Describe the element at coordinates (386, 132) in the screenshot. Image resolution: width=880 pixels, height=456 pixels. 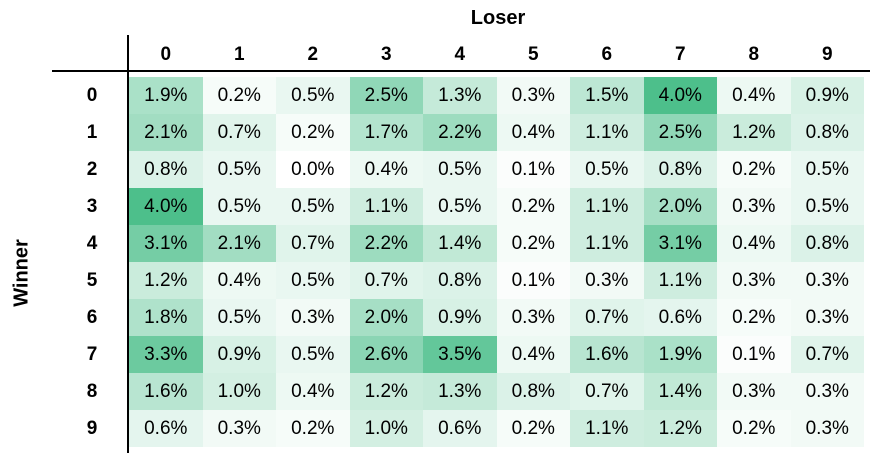
I see `heatmap-cell: 1.7%` at that location.